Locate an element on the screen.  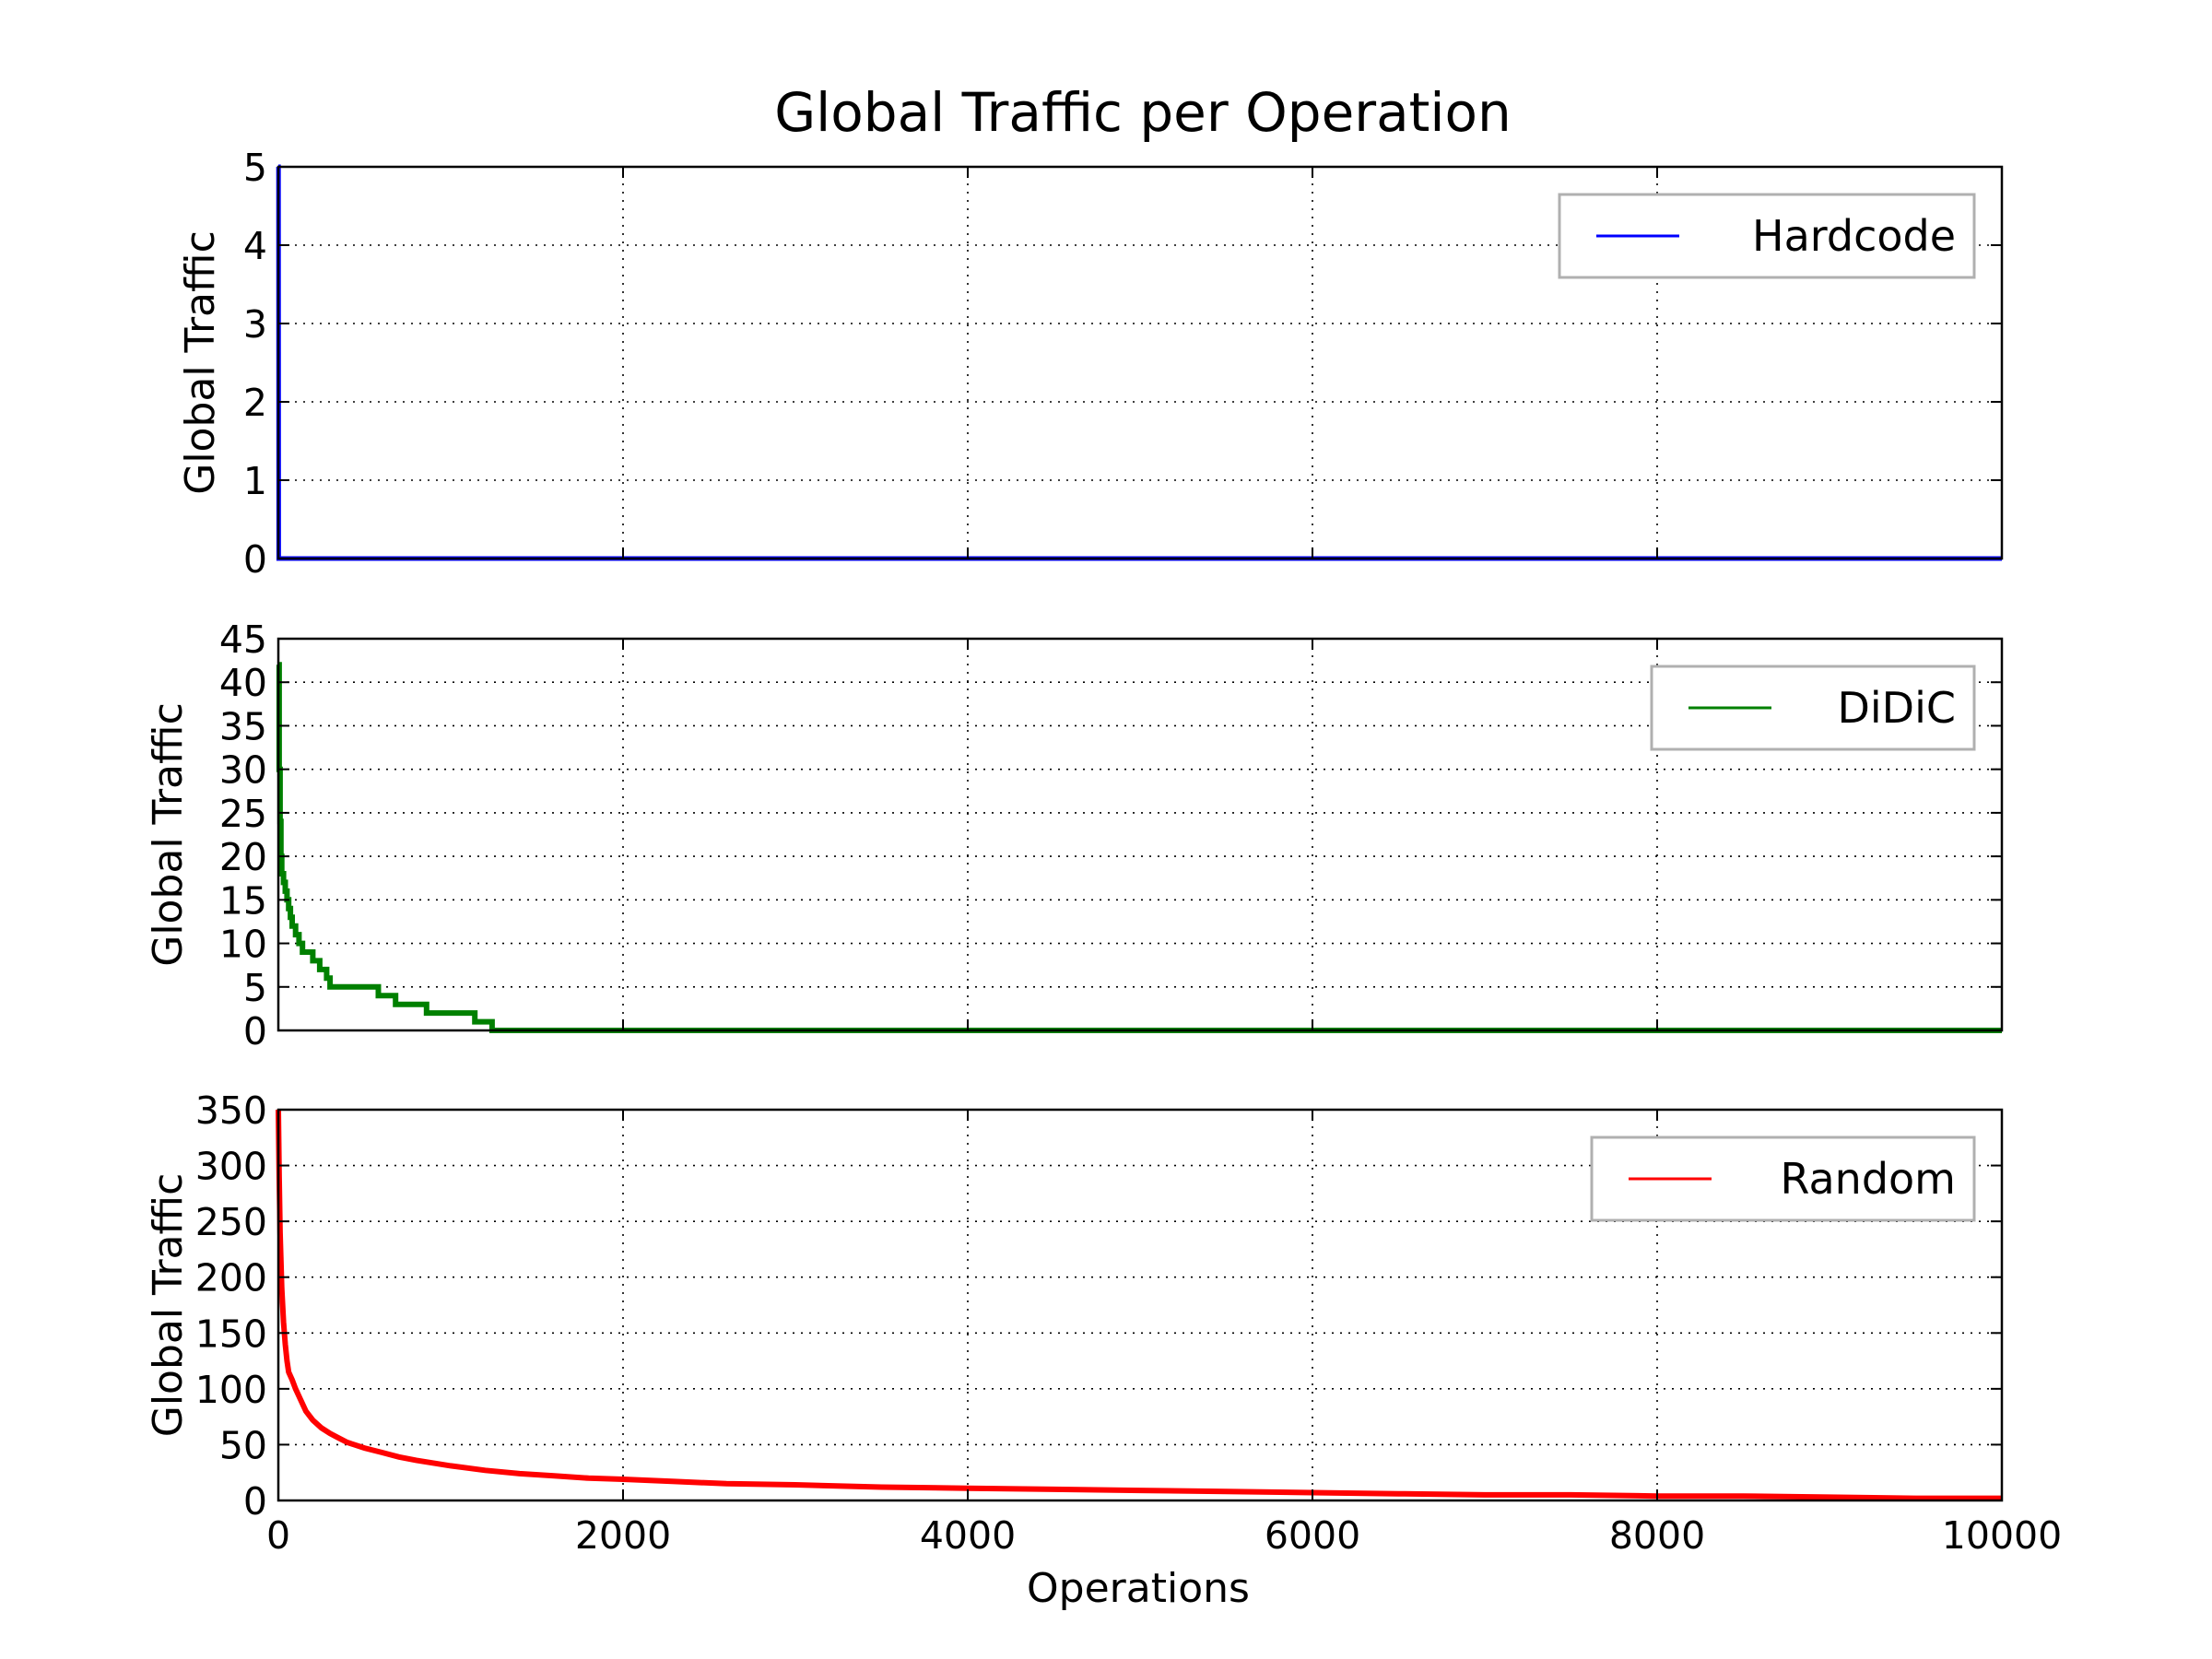
x-tick-label: 8000 is located at coordinates (1657, 1535).